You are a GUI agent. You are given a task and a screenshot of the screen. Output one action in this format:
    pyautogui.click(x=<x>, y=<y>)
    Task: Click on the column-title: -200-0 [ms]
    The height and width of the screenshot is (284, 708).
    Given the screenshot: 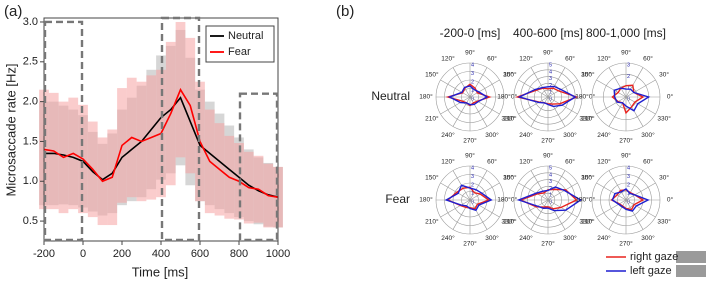 What is the action you would take?
    pyautogui.click(x=470, y=33)
    